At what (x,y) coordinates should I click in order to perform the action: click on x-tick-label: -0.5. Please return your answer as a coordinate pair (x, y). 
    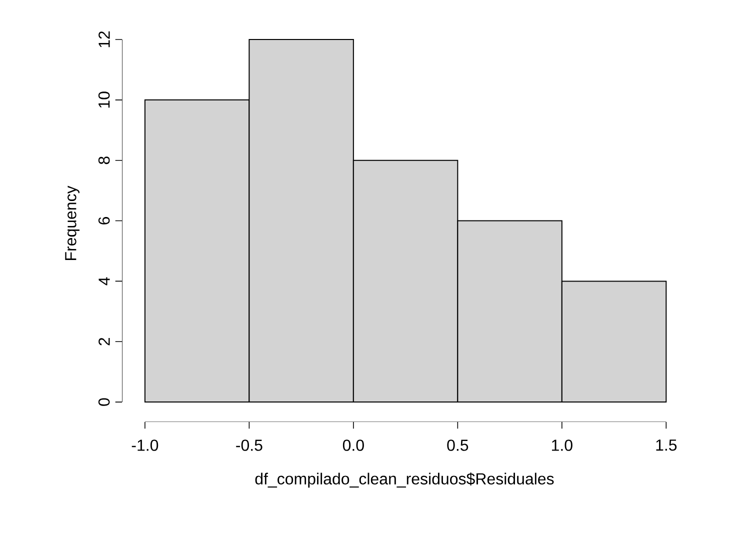
    Looking at the image, I should click on (249, 445).